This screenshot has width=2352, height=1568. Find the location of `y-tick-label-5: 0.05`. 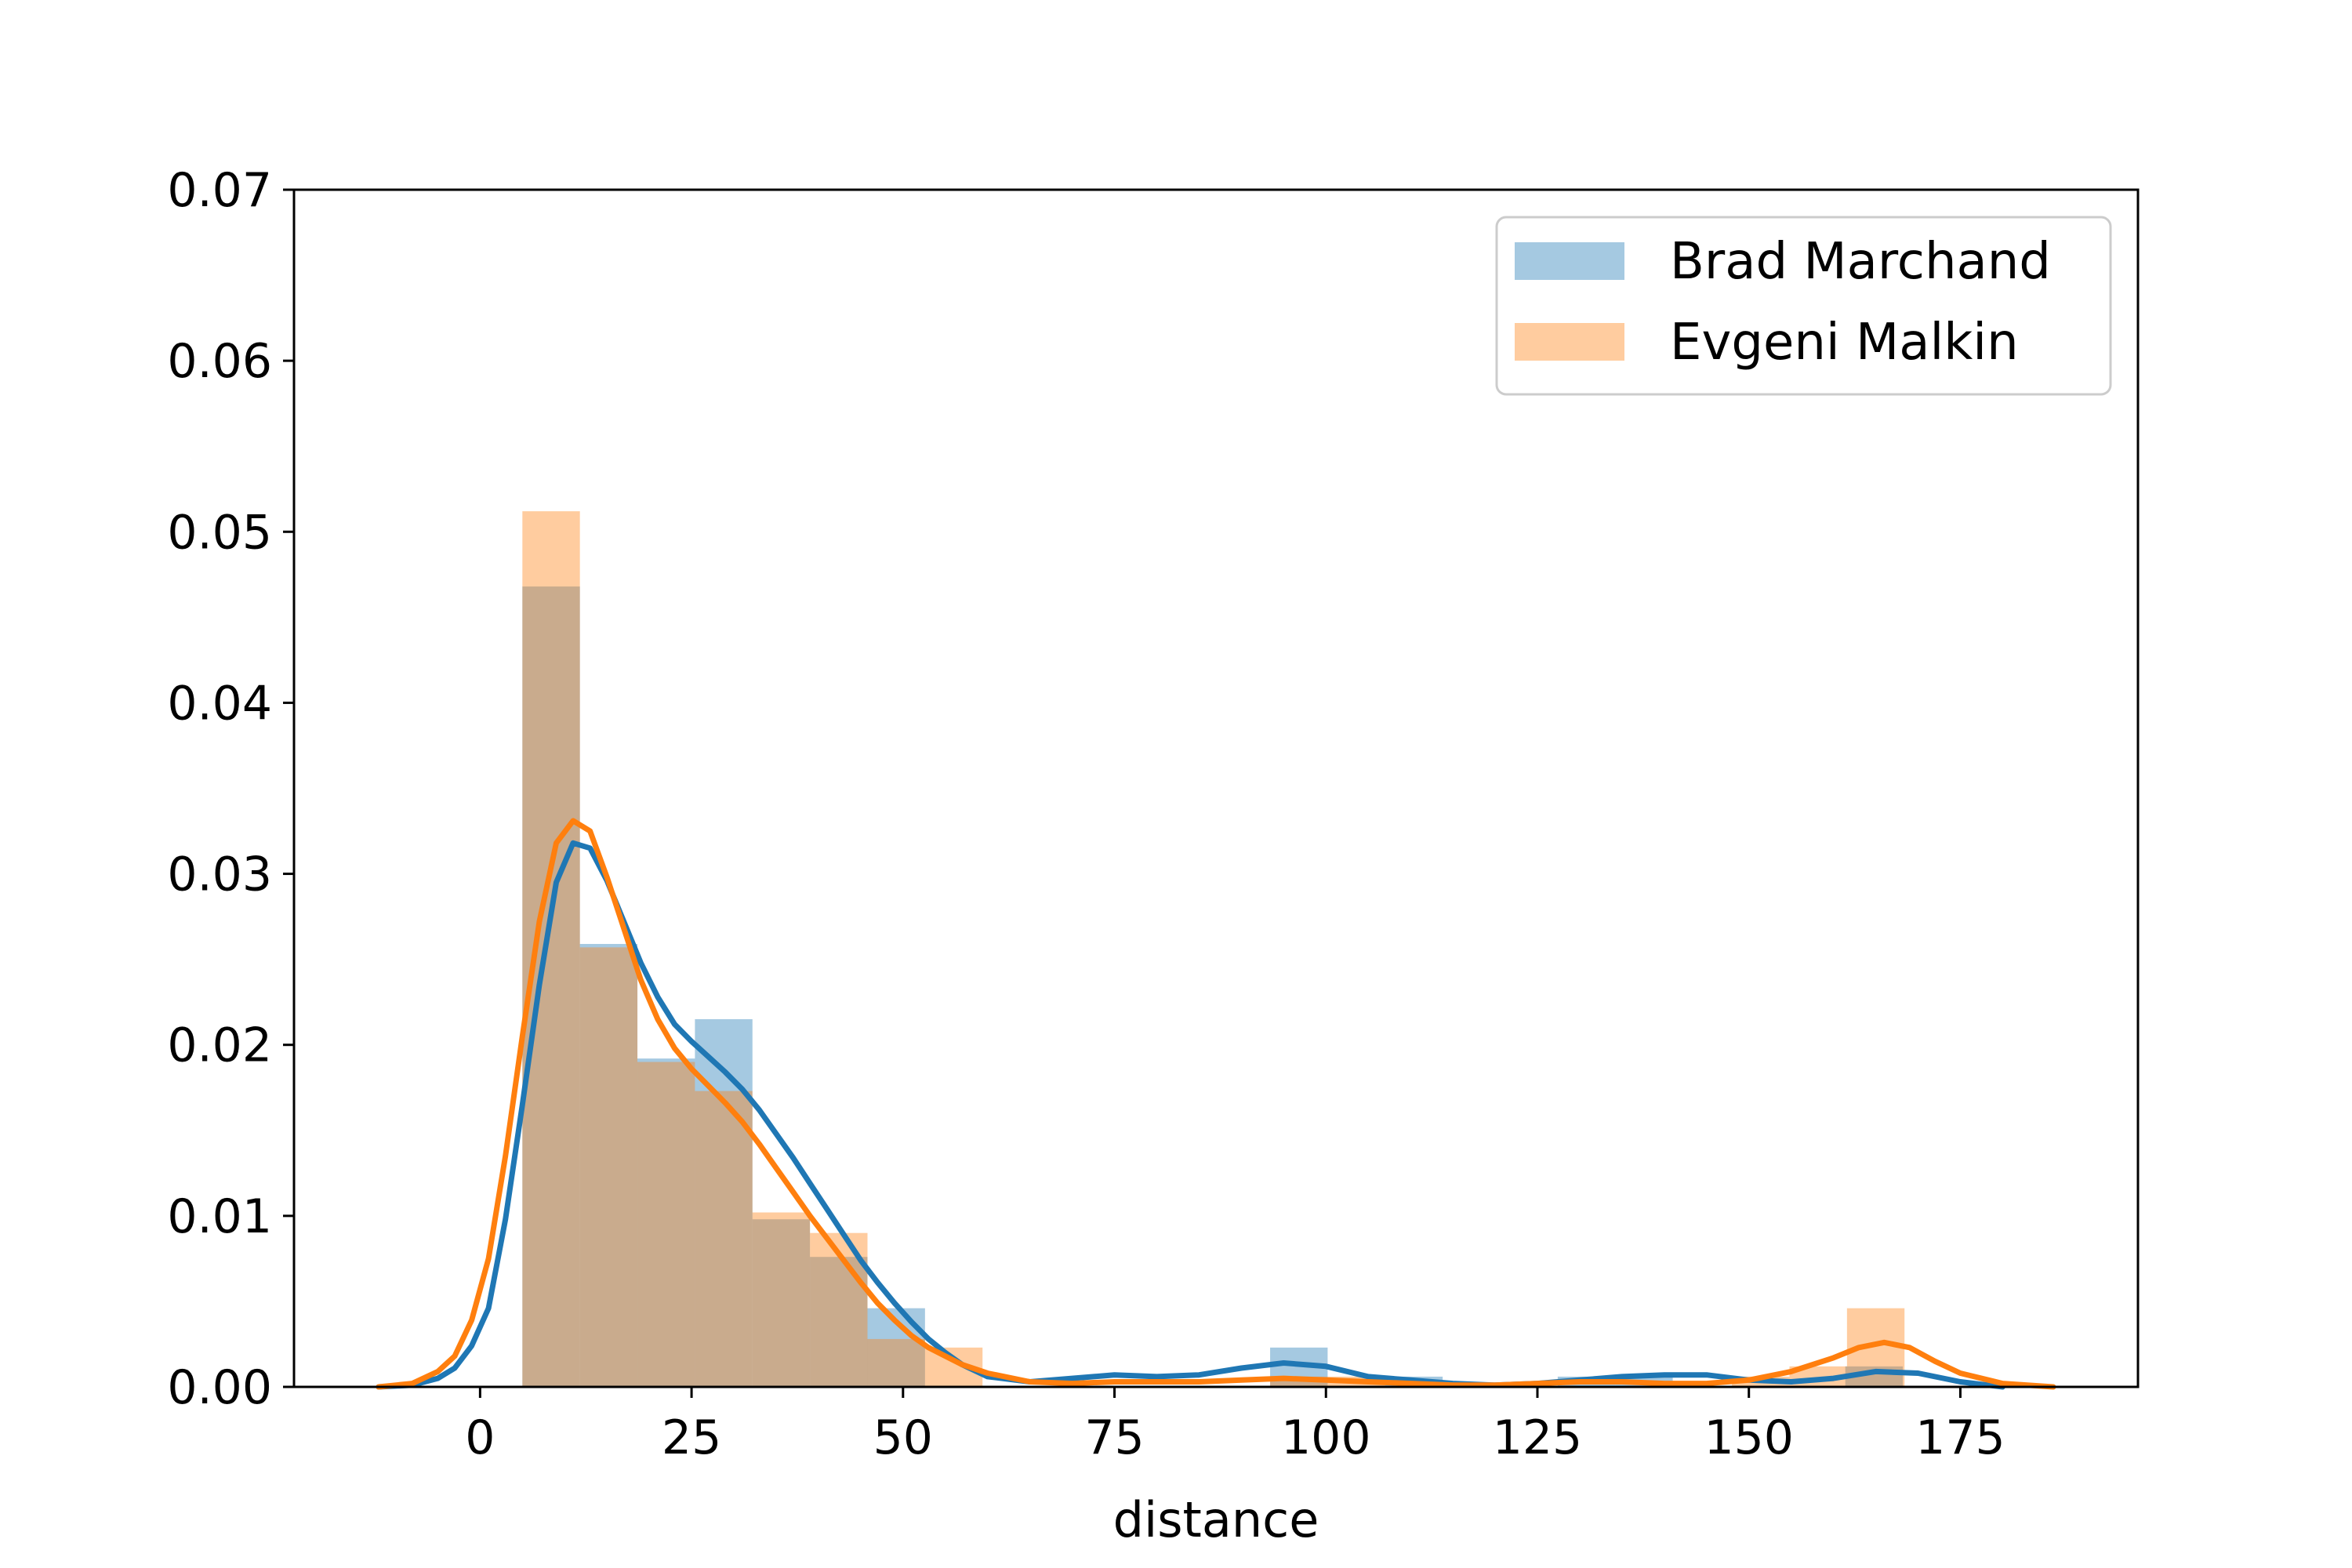

y-tick-label-5: 0.05 is located at coordinates (219, 532).